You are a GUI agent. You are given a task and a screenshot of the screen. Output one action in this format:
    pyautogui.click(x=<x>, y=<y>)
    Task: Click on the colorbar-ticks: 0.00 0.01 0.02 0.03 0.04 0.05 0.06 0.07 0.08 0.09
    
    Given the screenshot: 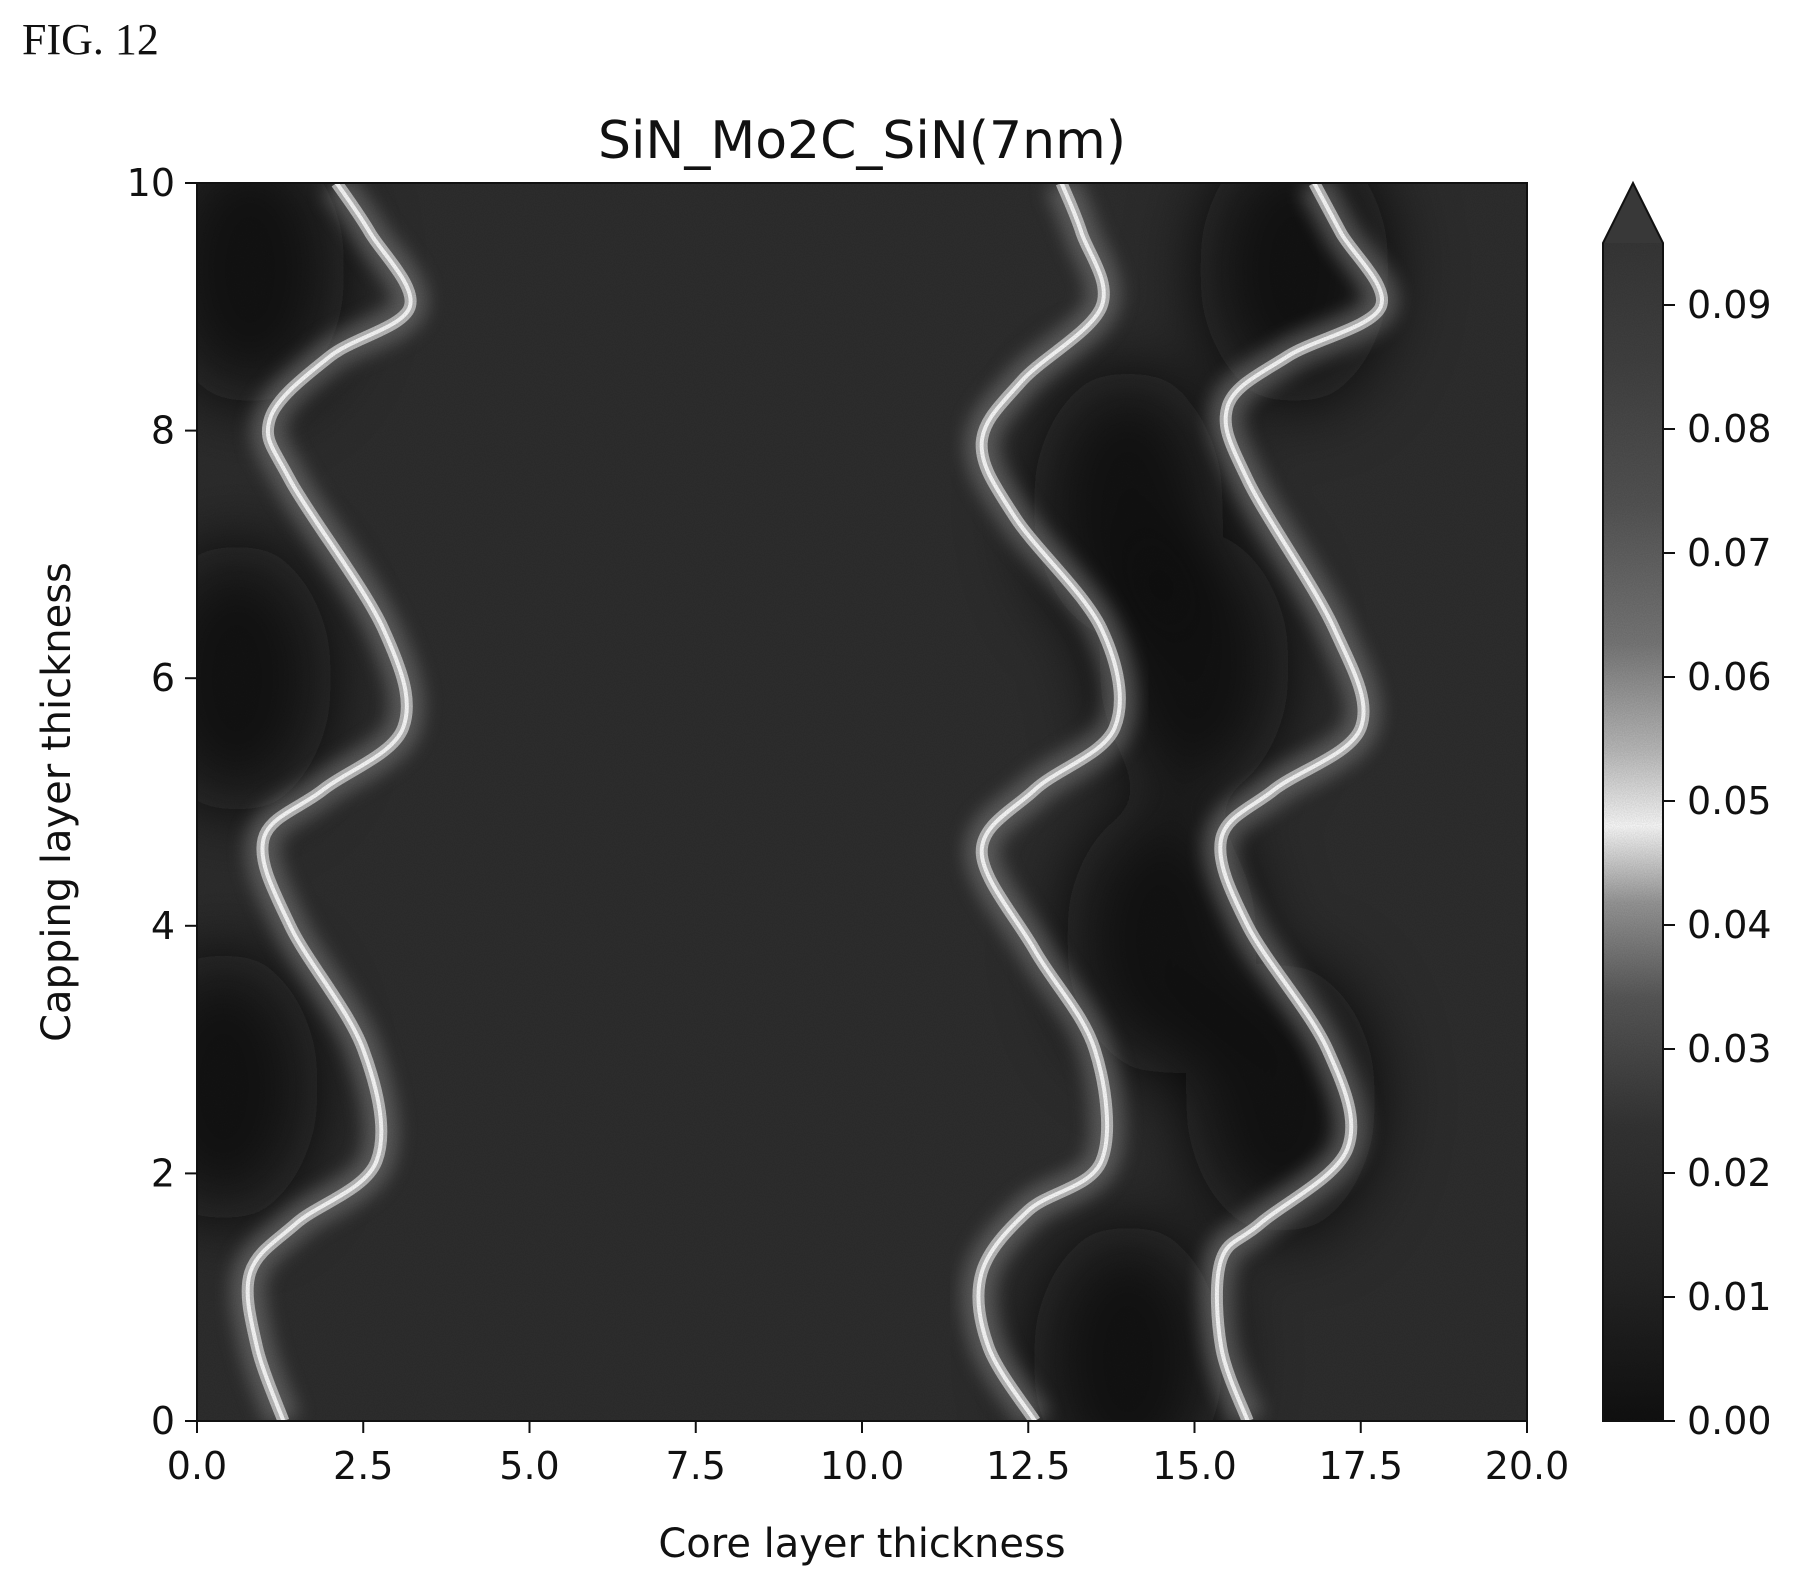 What is the action you would take?
    pyautogui.click(x=1717, y=863)
    